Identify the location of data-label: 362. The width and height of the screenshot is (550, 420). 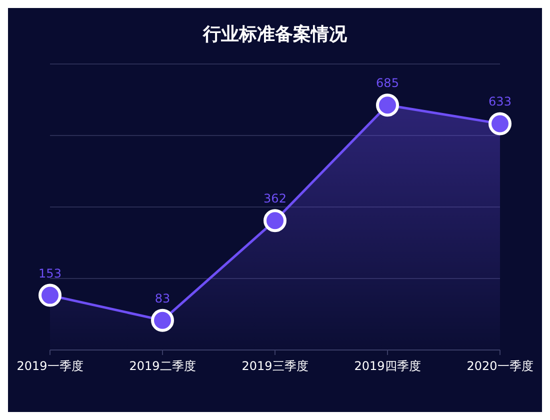
(275, 199).